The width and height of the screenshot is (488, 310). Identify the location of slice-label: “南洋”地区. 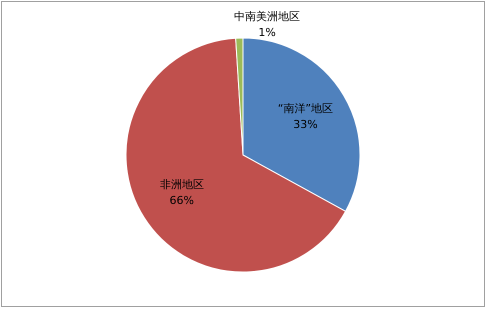
(306, 109).